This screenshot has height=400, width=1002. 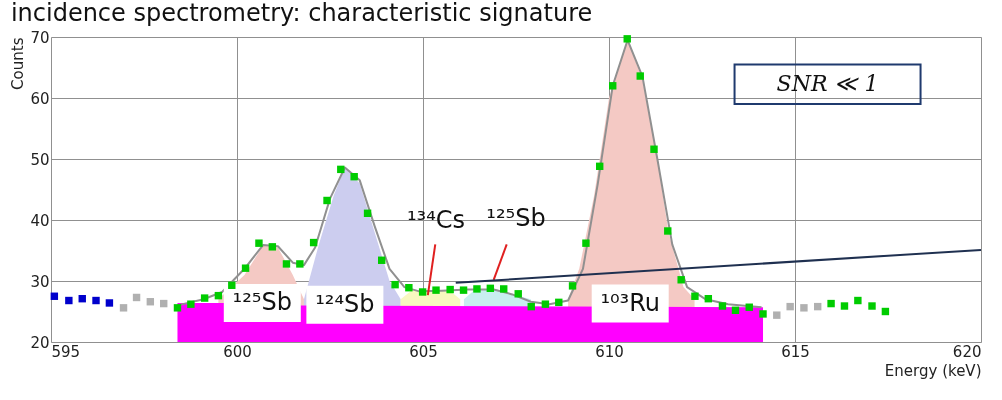 I want to click on x-tick-label: 605, so click(x=423, y=351).